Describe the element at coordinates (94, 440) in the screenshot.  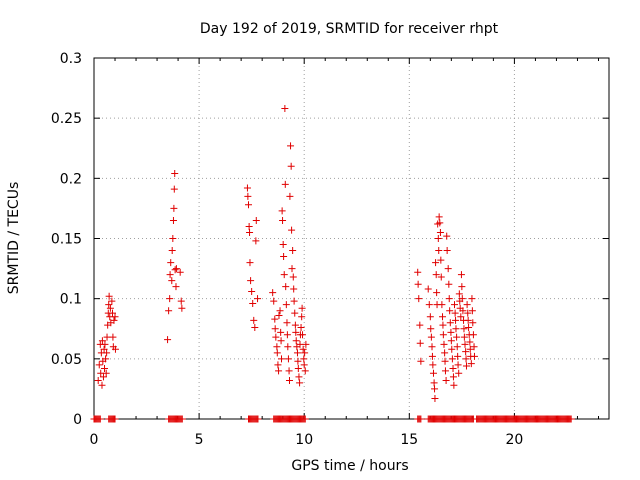
I see `x-tick-label: 0` at that location.